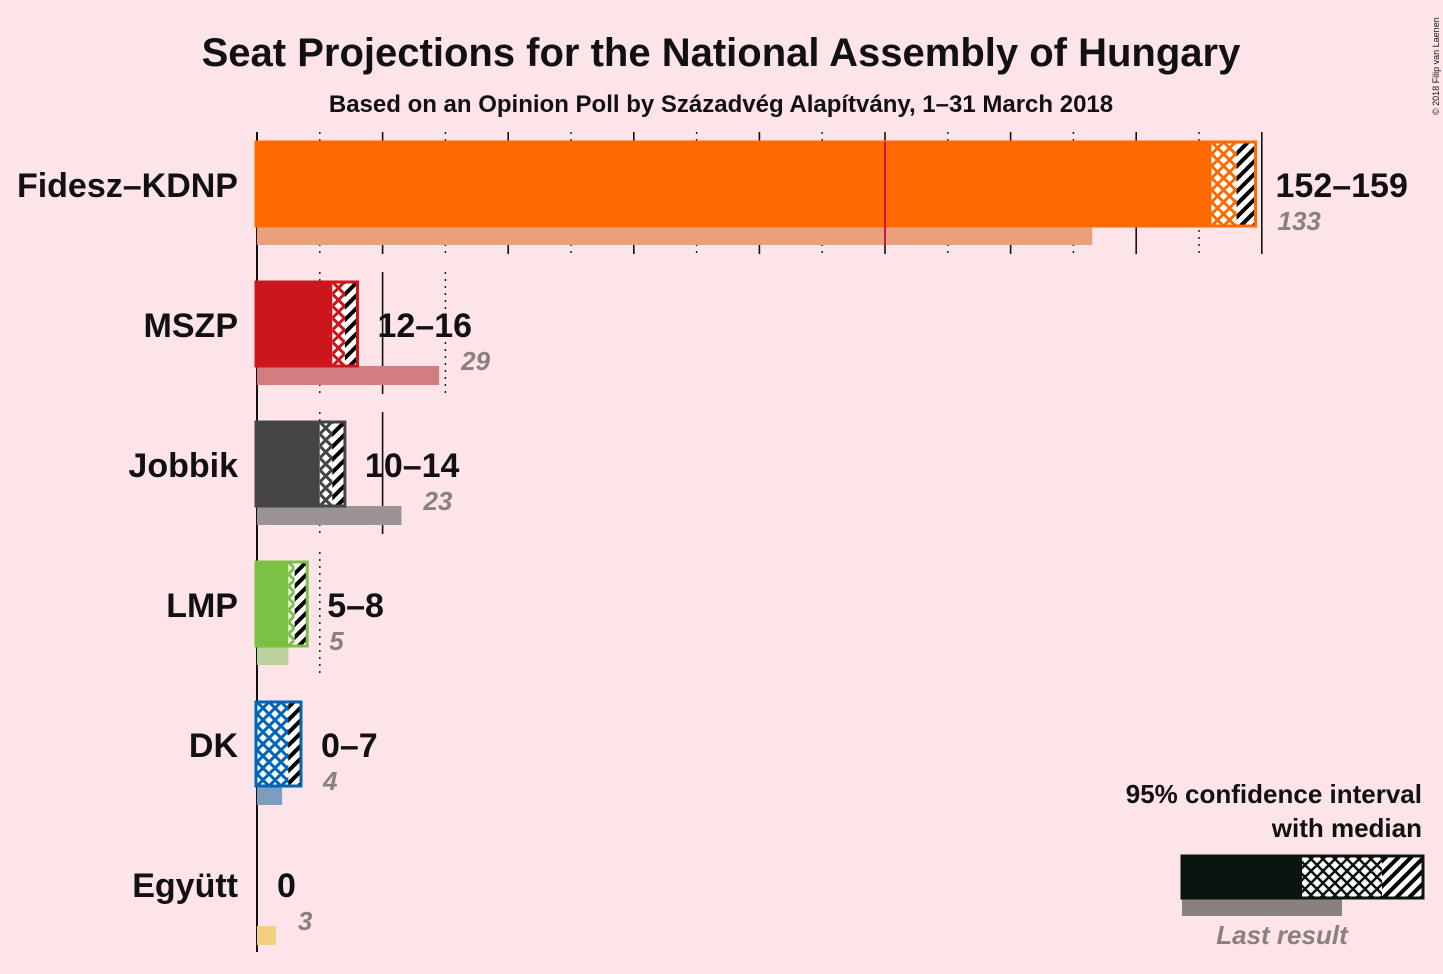 This screenshot has height=974, width=1443. Describe the element at coordinates (185, 886) in the screenshot. I see `party-label: Együtt` at that location.